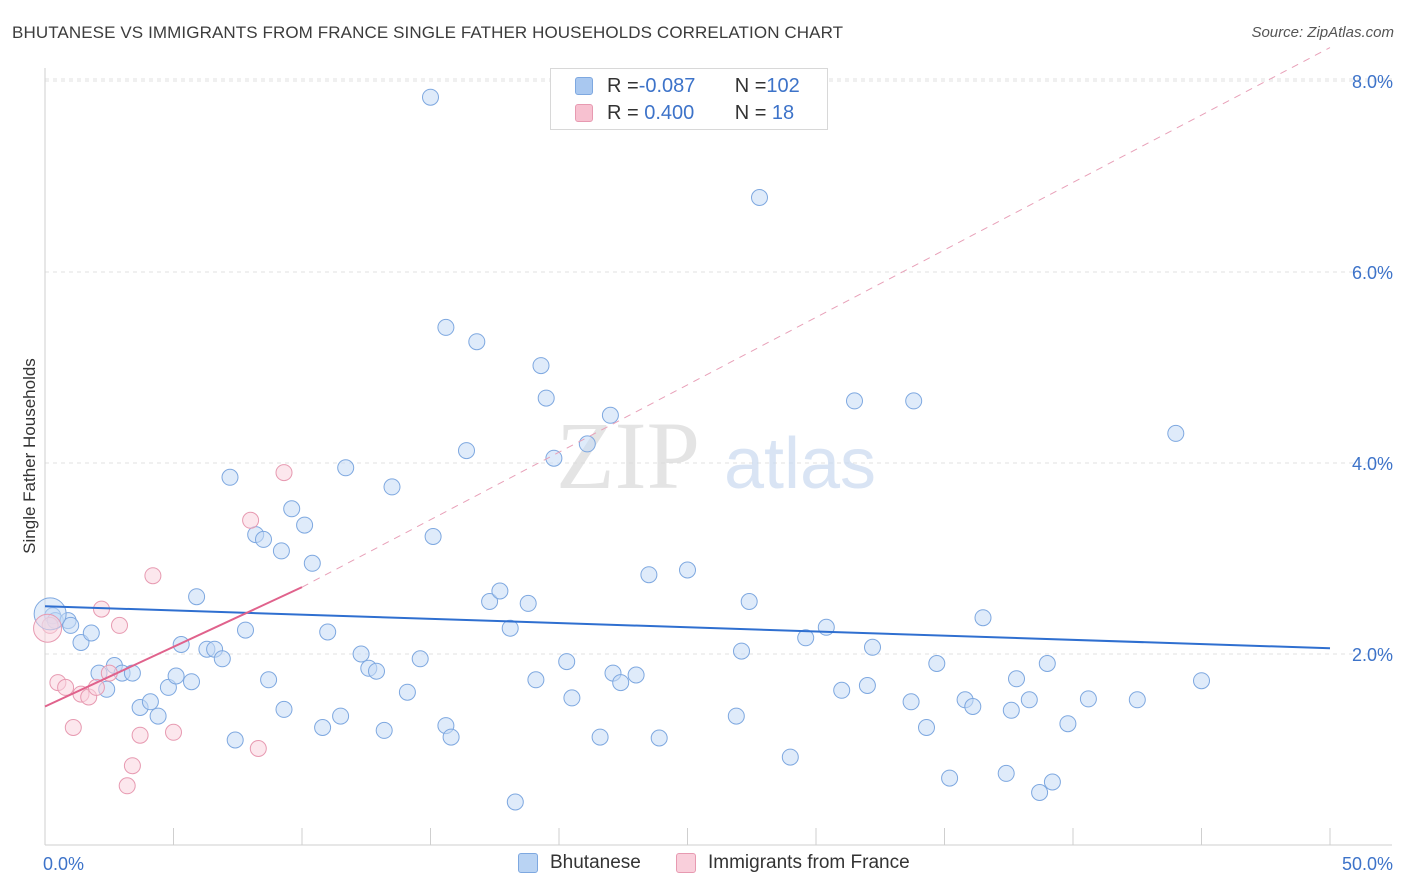 This screenshot has width=1406, height=892. I want to click on x-tick-label: 50.0%, so click(1367, 864).